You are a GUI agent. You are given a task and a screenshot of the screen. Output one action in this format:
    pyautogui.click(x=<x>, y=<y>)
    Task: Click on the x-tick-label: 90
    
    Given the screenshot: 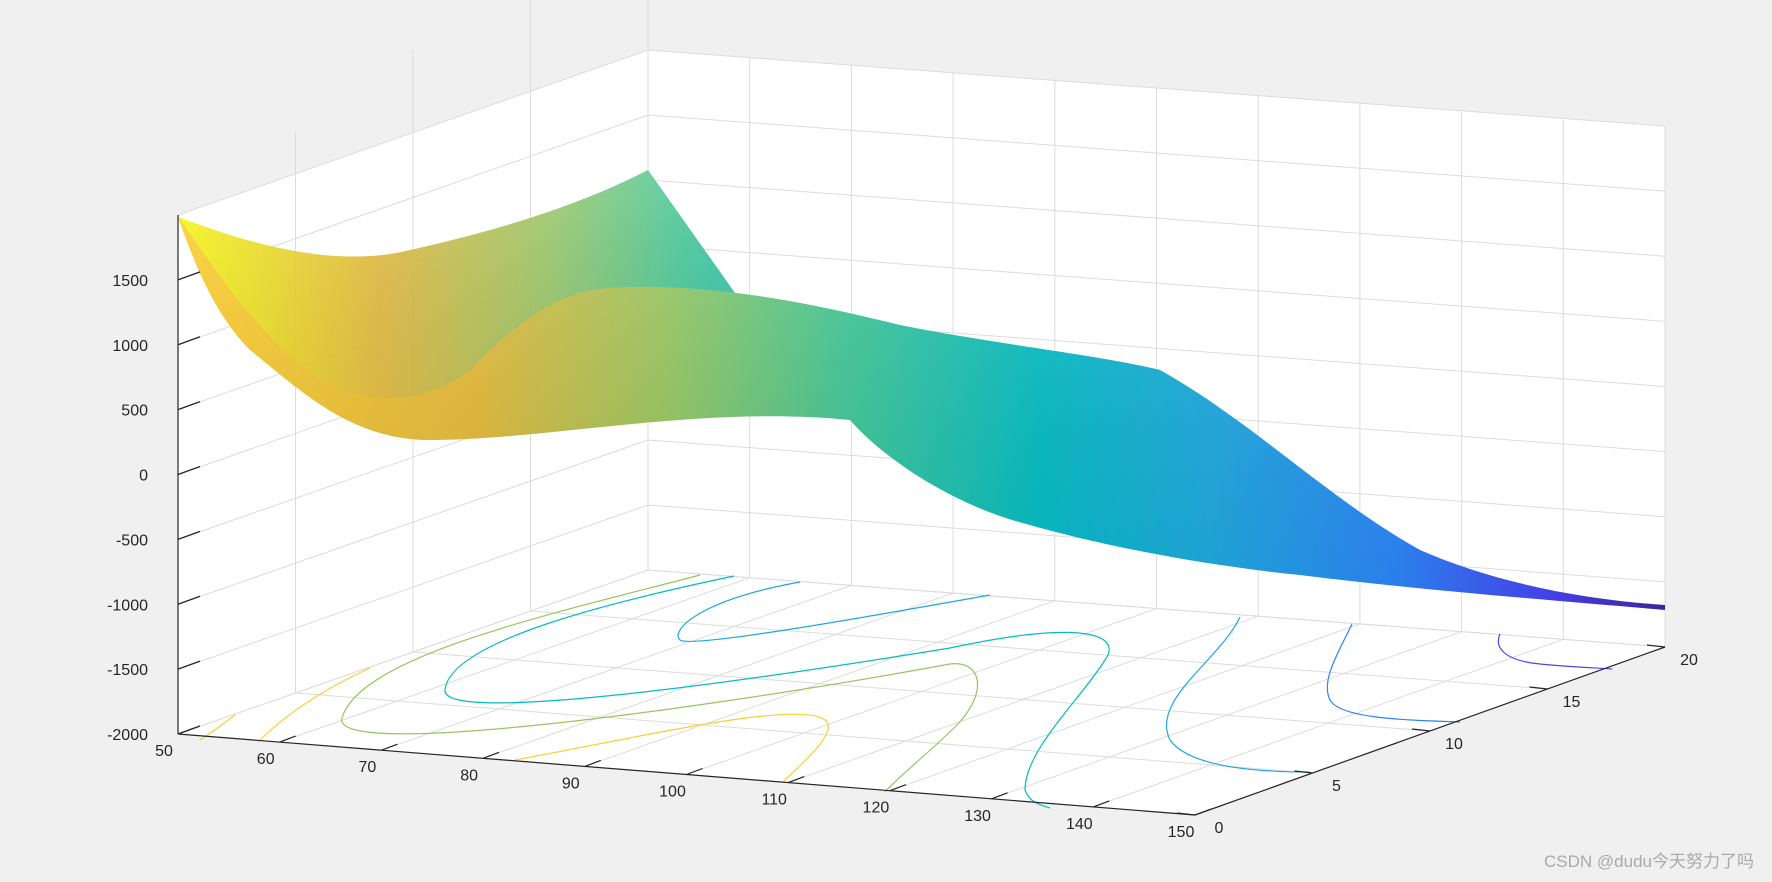 What is the action you would take?
    pyautogui.click(x=571, y=783)
    